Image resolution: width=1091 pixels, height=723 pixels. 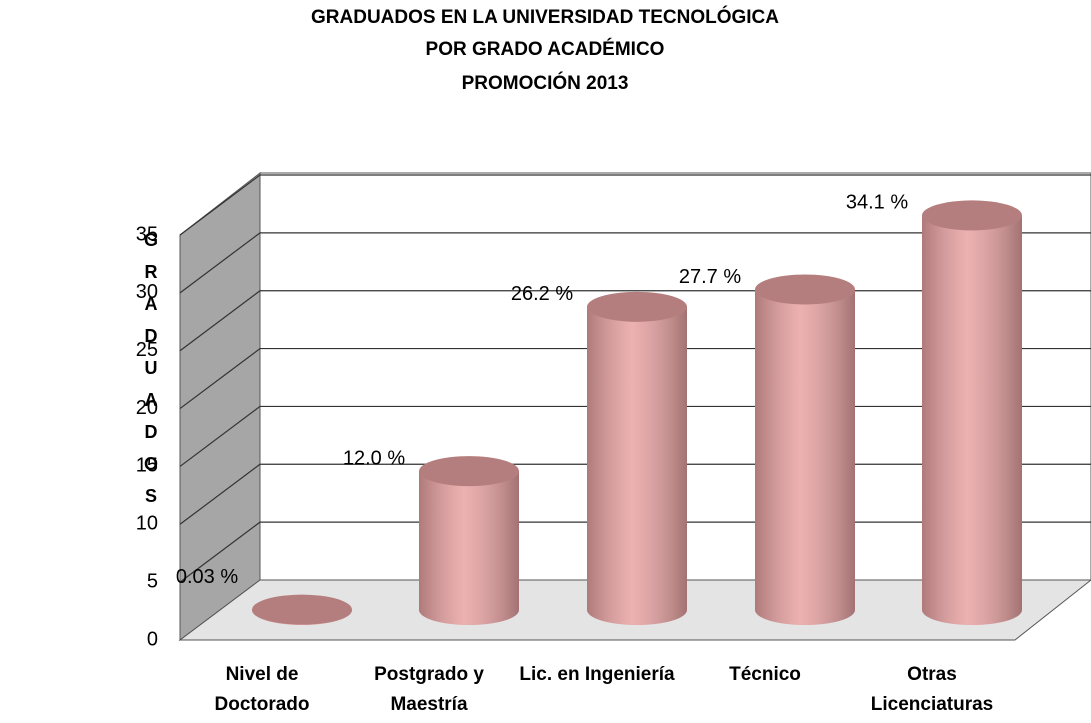 What do you see at coordinates (147, 234) in the screenshot?
I see `y-tick-label: 35` at bounding box center [147, 234].